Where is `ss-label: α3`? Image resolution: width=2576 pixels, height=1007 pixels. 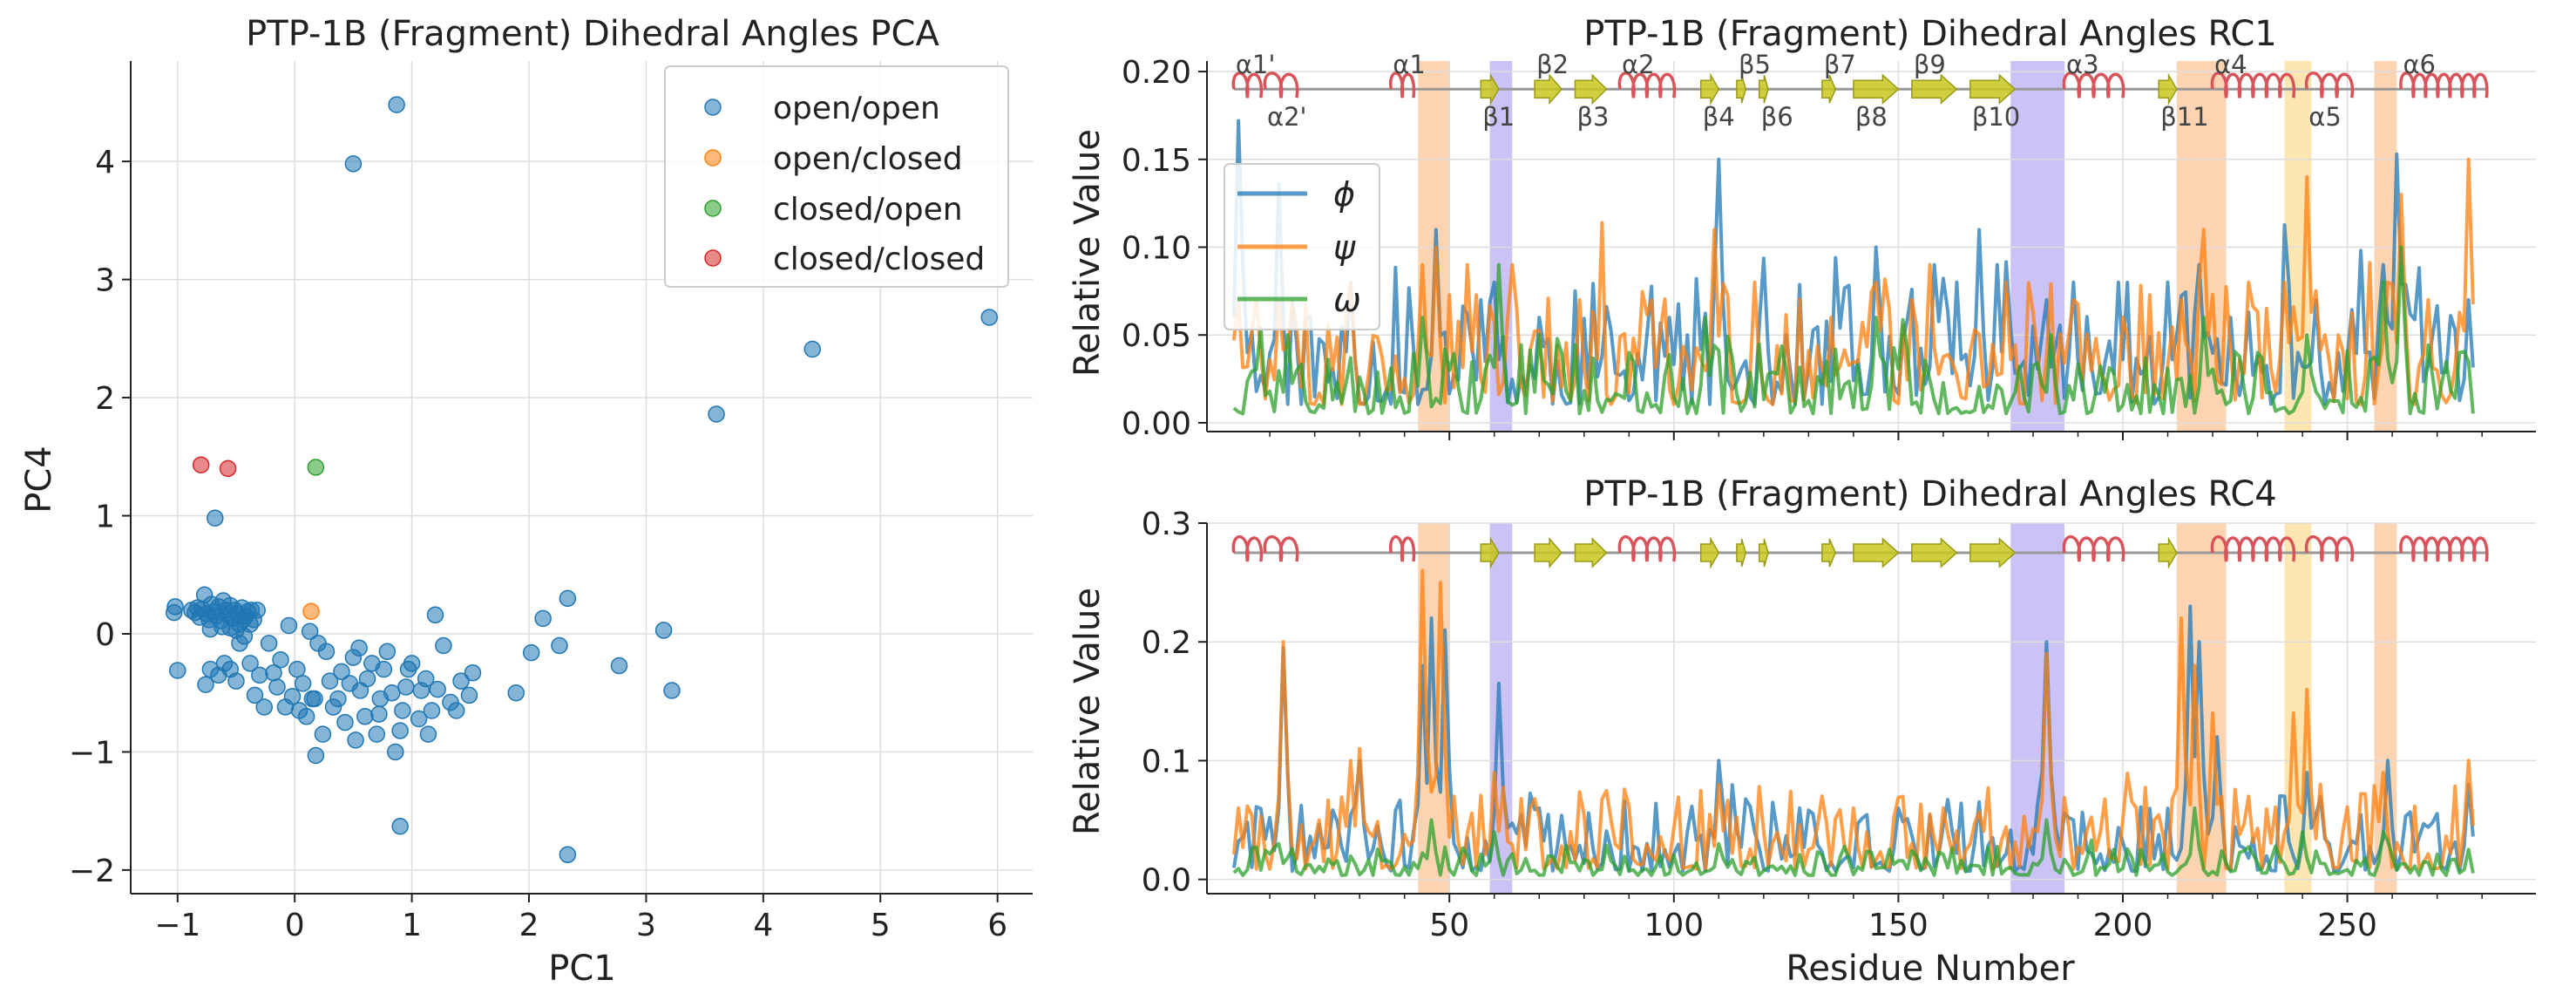 ss-label: α3 is located at coordinates (2083, 64).